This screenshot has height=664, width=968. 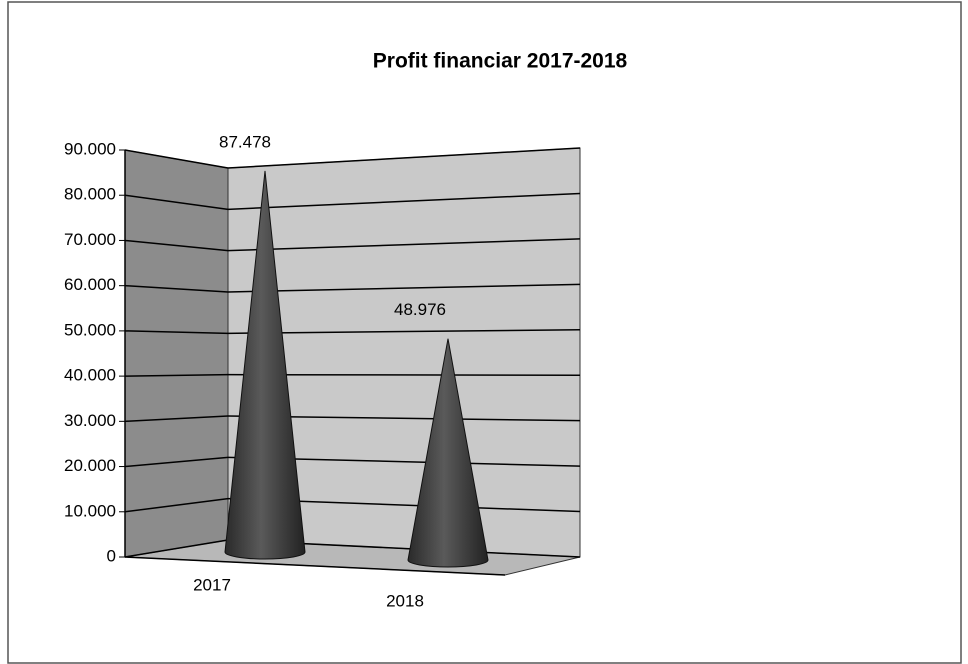 I want to click on chart-title: Profit financiar 2017-2018, so click(x=500, y=61).